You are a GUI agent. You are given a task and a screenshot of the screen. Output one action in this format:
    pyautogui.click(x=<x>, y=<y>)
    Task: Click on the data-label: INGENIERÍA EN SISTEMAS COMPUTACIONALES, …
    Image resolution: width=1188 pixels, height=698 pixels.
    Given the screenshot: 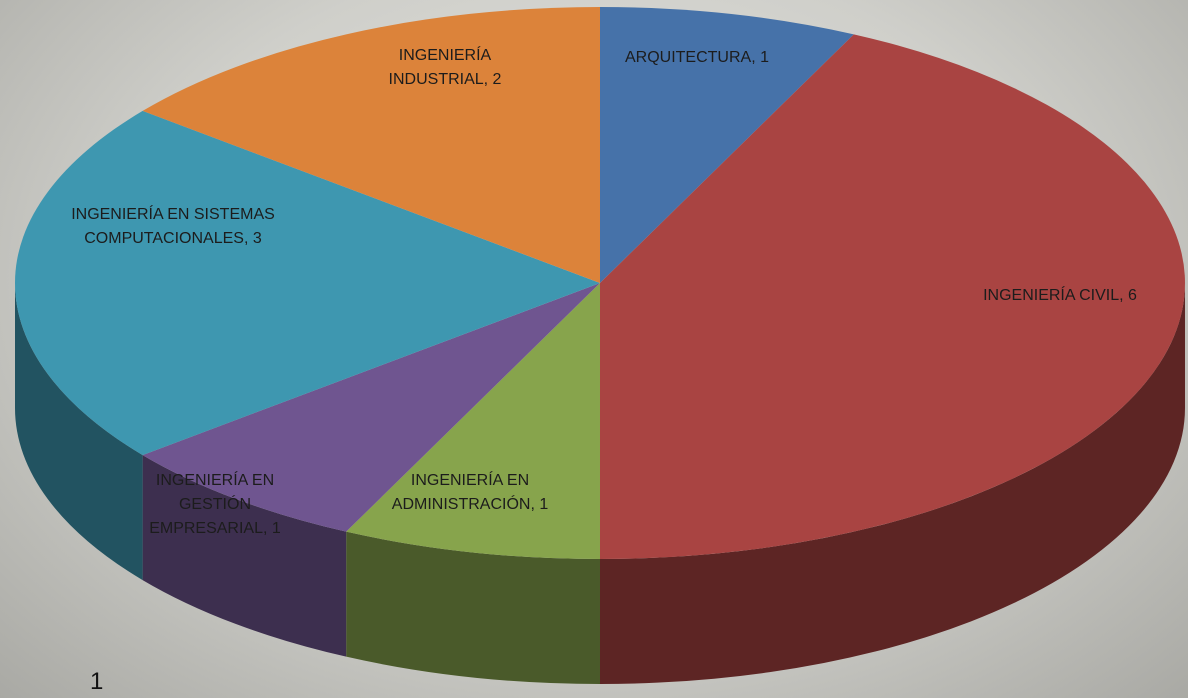 What is the action you would take?
    pyautogui.click(x=173, y=226)
    